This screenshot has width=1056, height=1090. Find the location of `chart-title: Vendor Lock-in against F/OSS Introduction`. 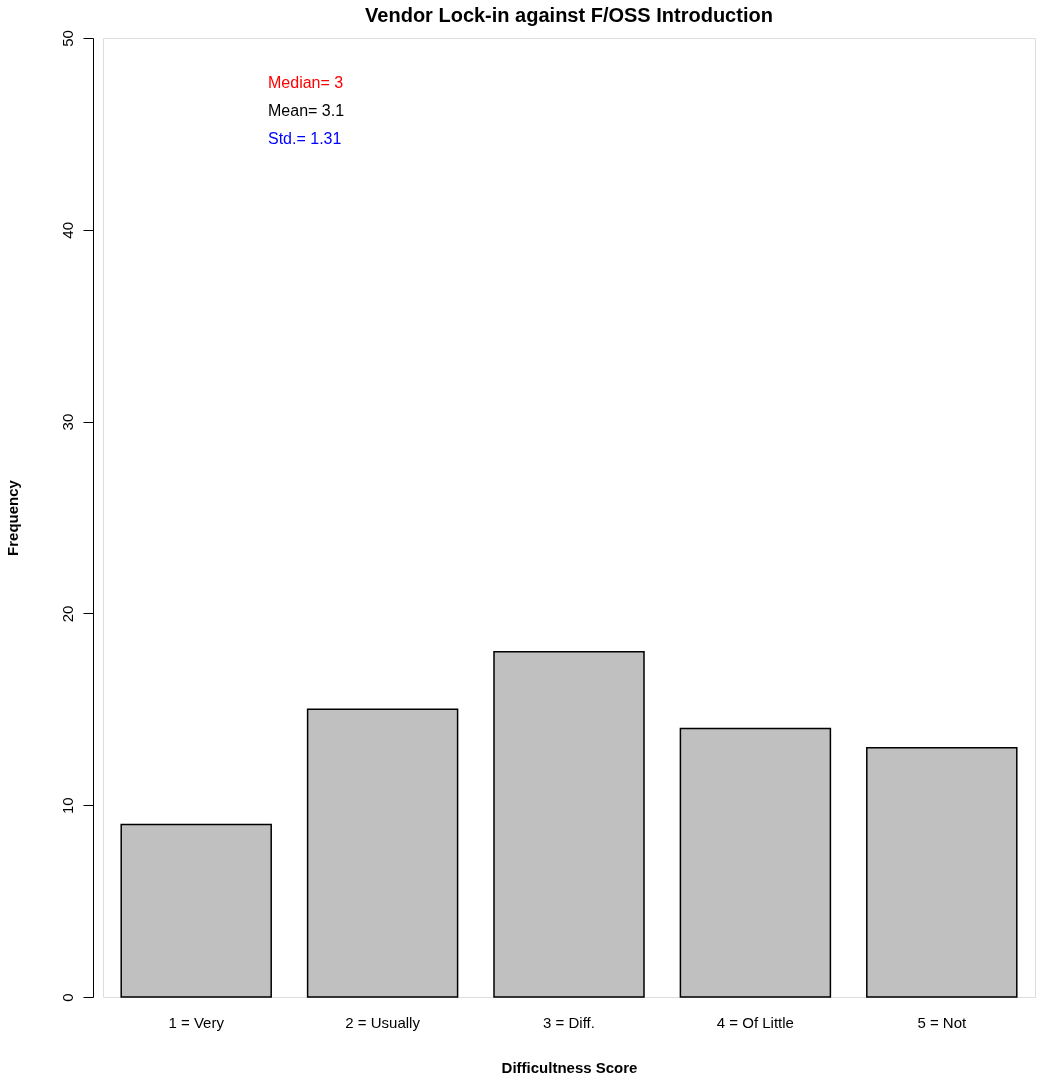

chart-title: Vendor Lock-in against F/OSS Introduction is located at coordinates (569, 14).